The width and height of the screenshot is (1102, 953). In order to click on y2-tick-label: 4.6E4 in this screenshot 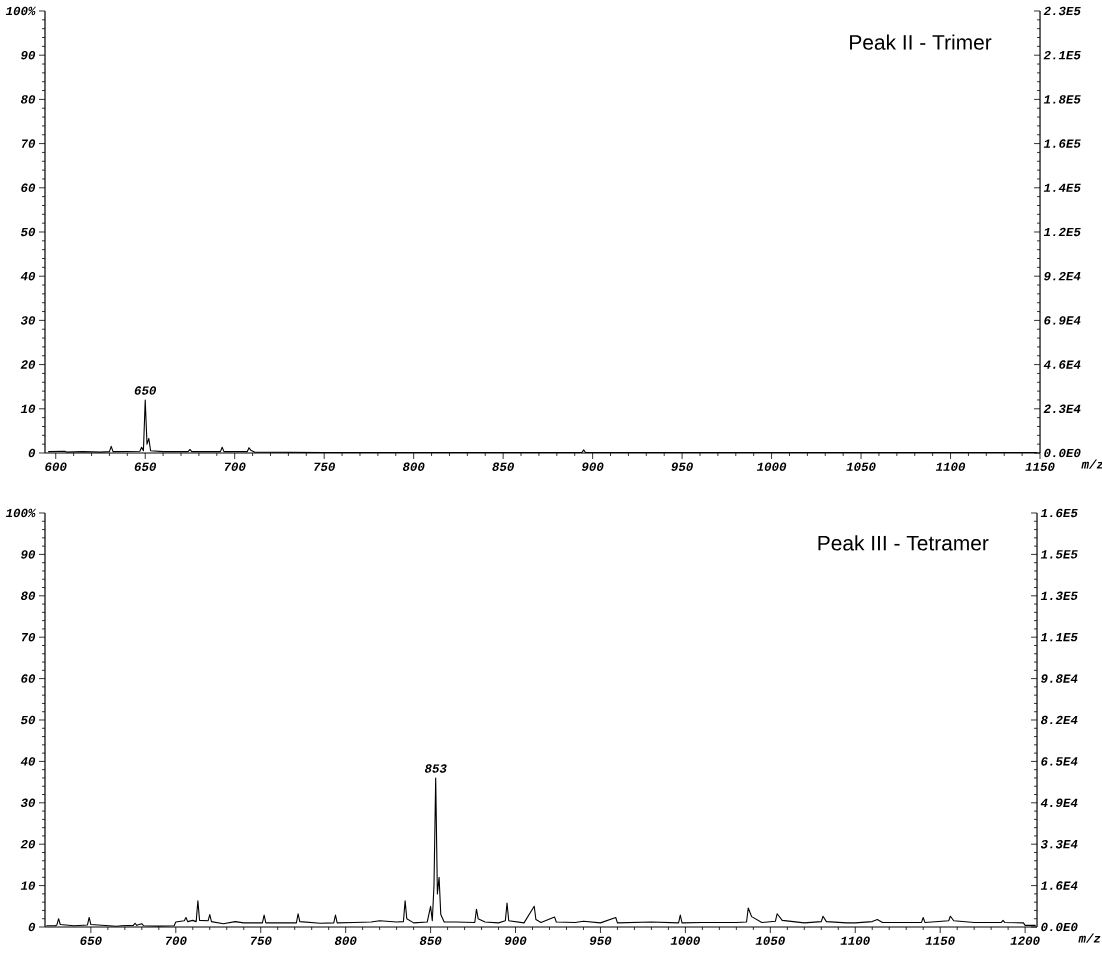, I will do `click(1062, 364)`.